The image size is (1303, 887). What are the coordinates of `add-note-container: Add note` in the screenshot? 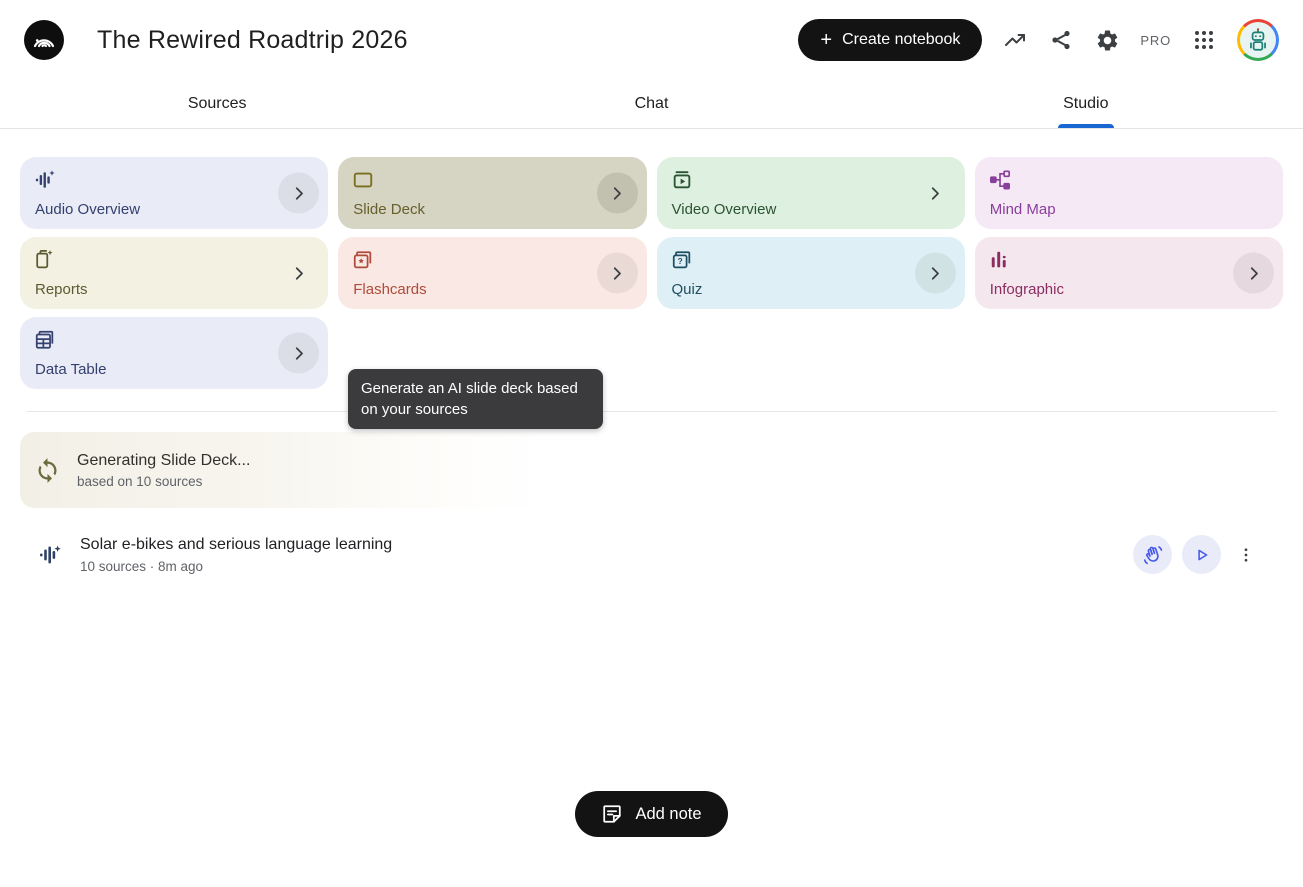 It's located at (651, 814).